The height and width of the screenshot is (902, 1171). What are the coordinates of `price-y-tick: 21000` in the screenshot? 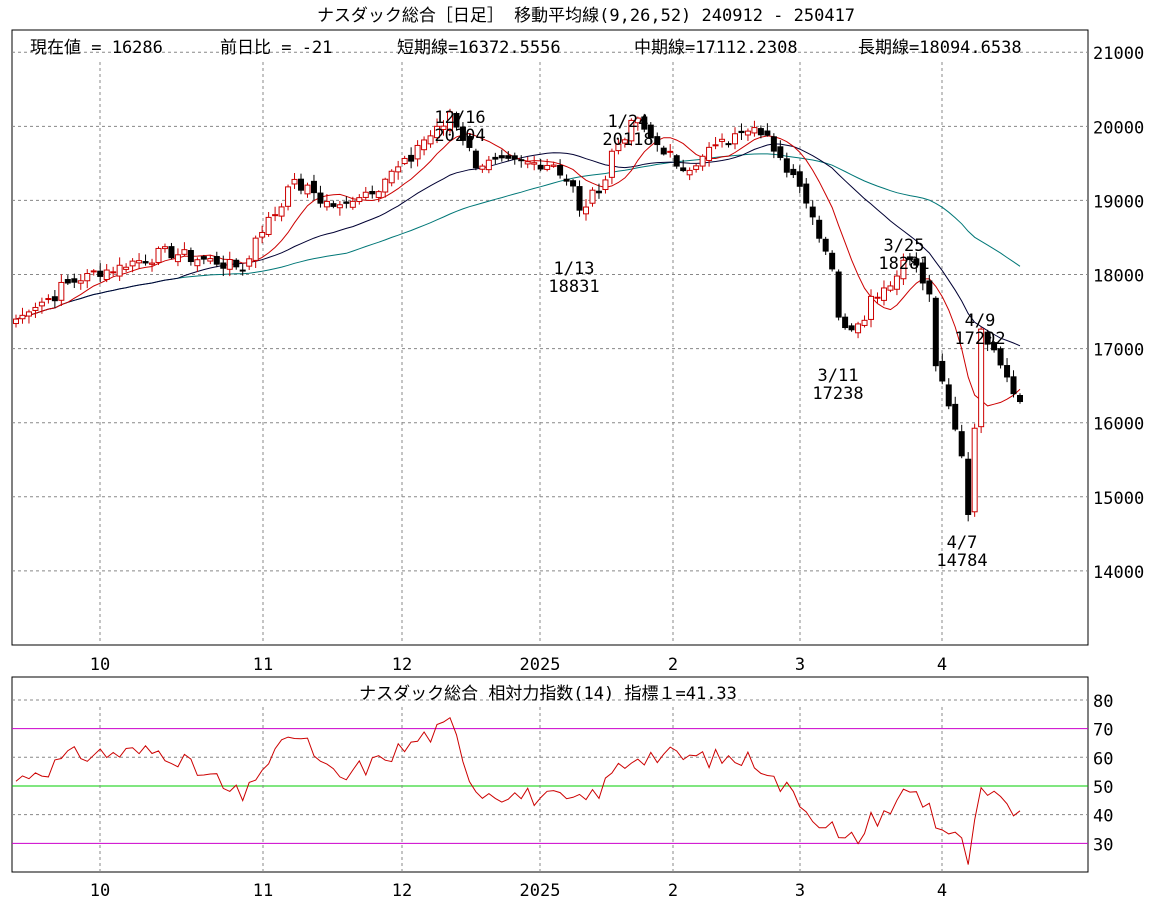 It's located at (1118, 54).